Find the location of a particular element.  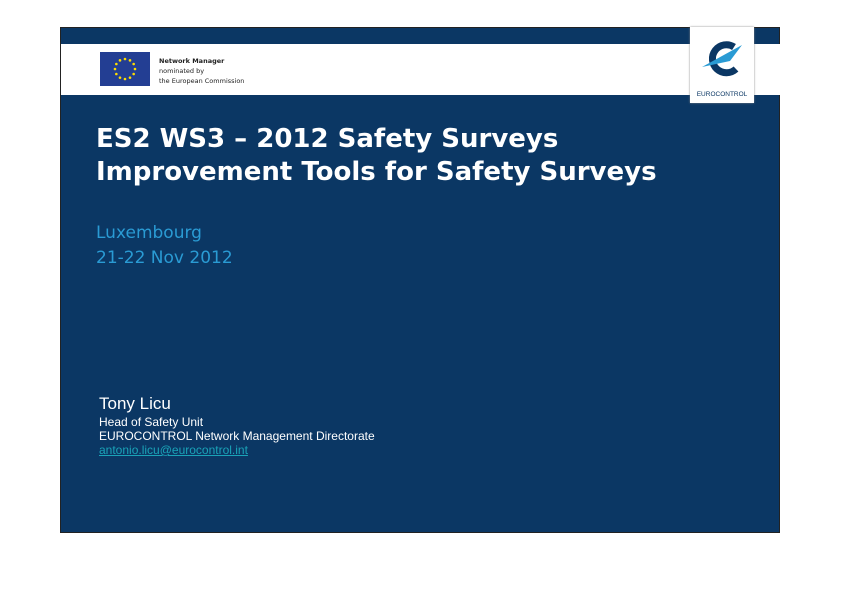

author-role: Head of Safety Unit is located at coordinates (151, 422).